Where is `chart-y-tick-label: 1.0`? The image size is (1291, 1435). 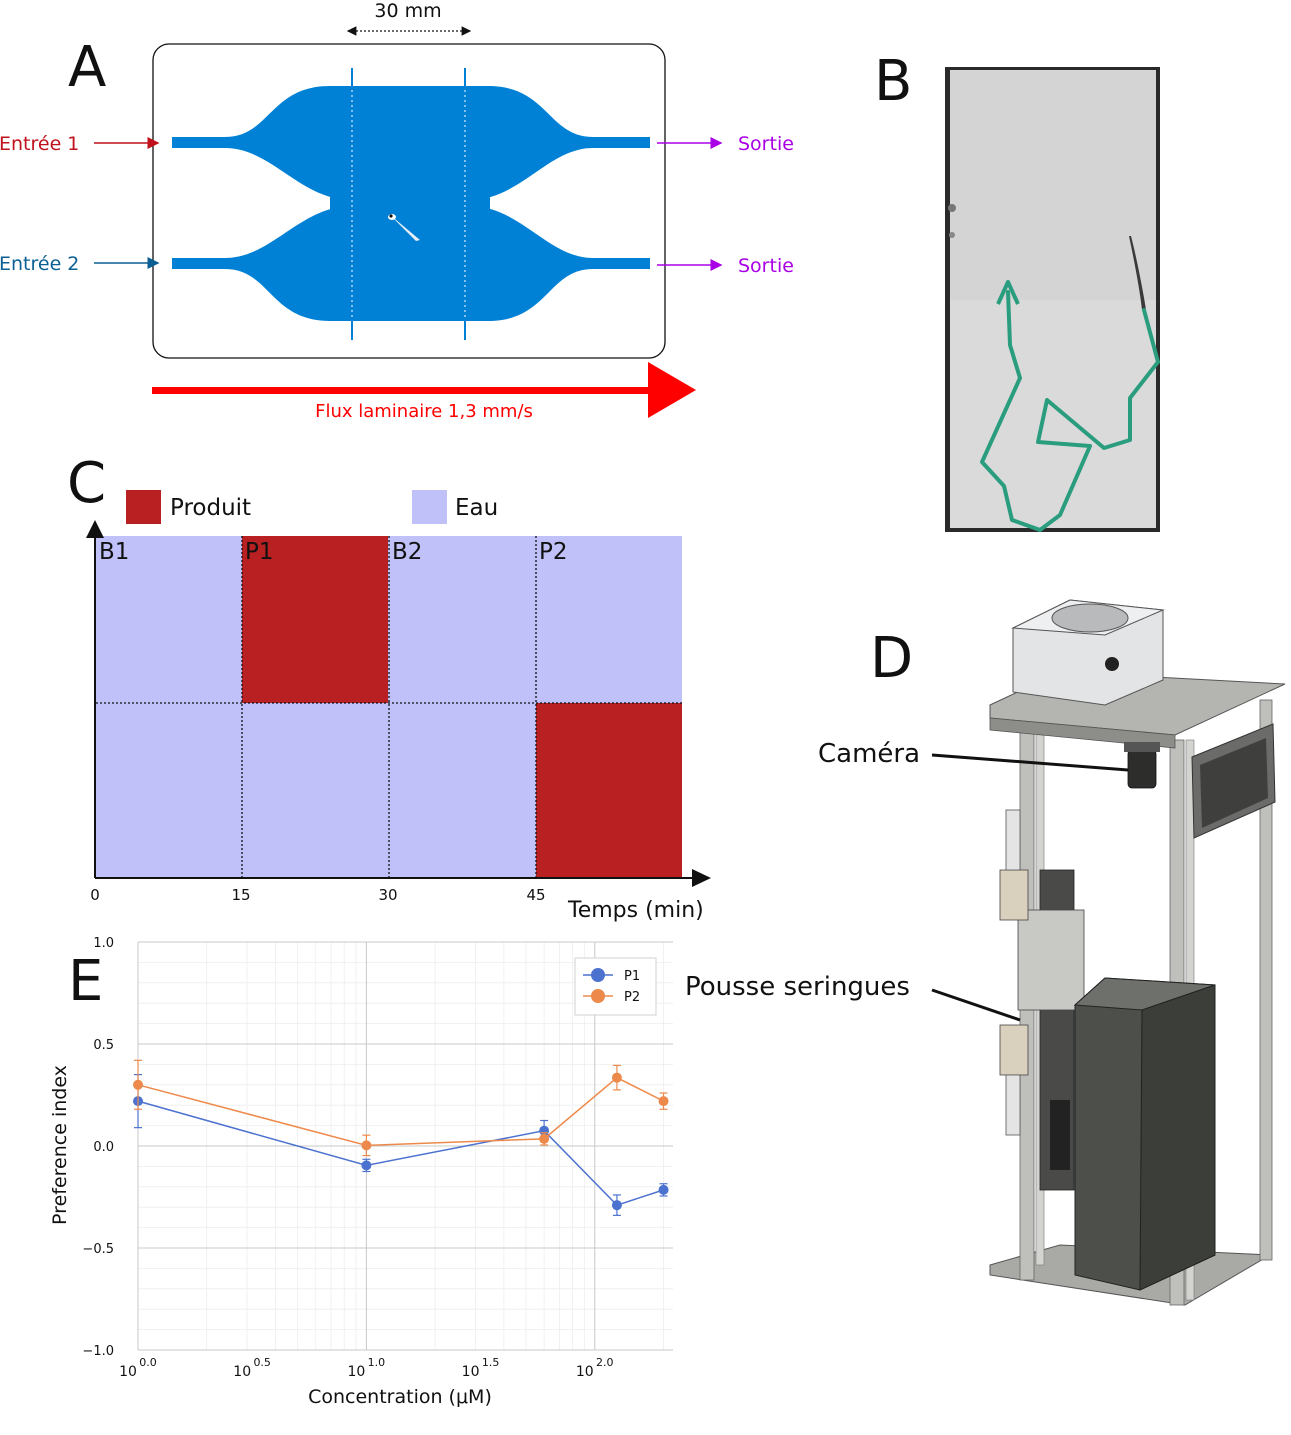 chart-y-tick-label: 1.0 is located at coordinates (103, 943).